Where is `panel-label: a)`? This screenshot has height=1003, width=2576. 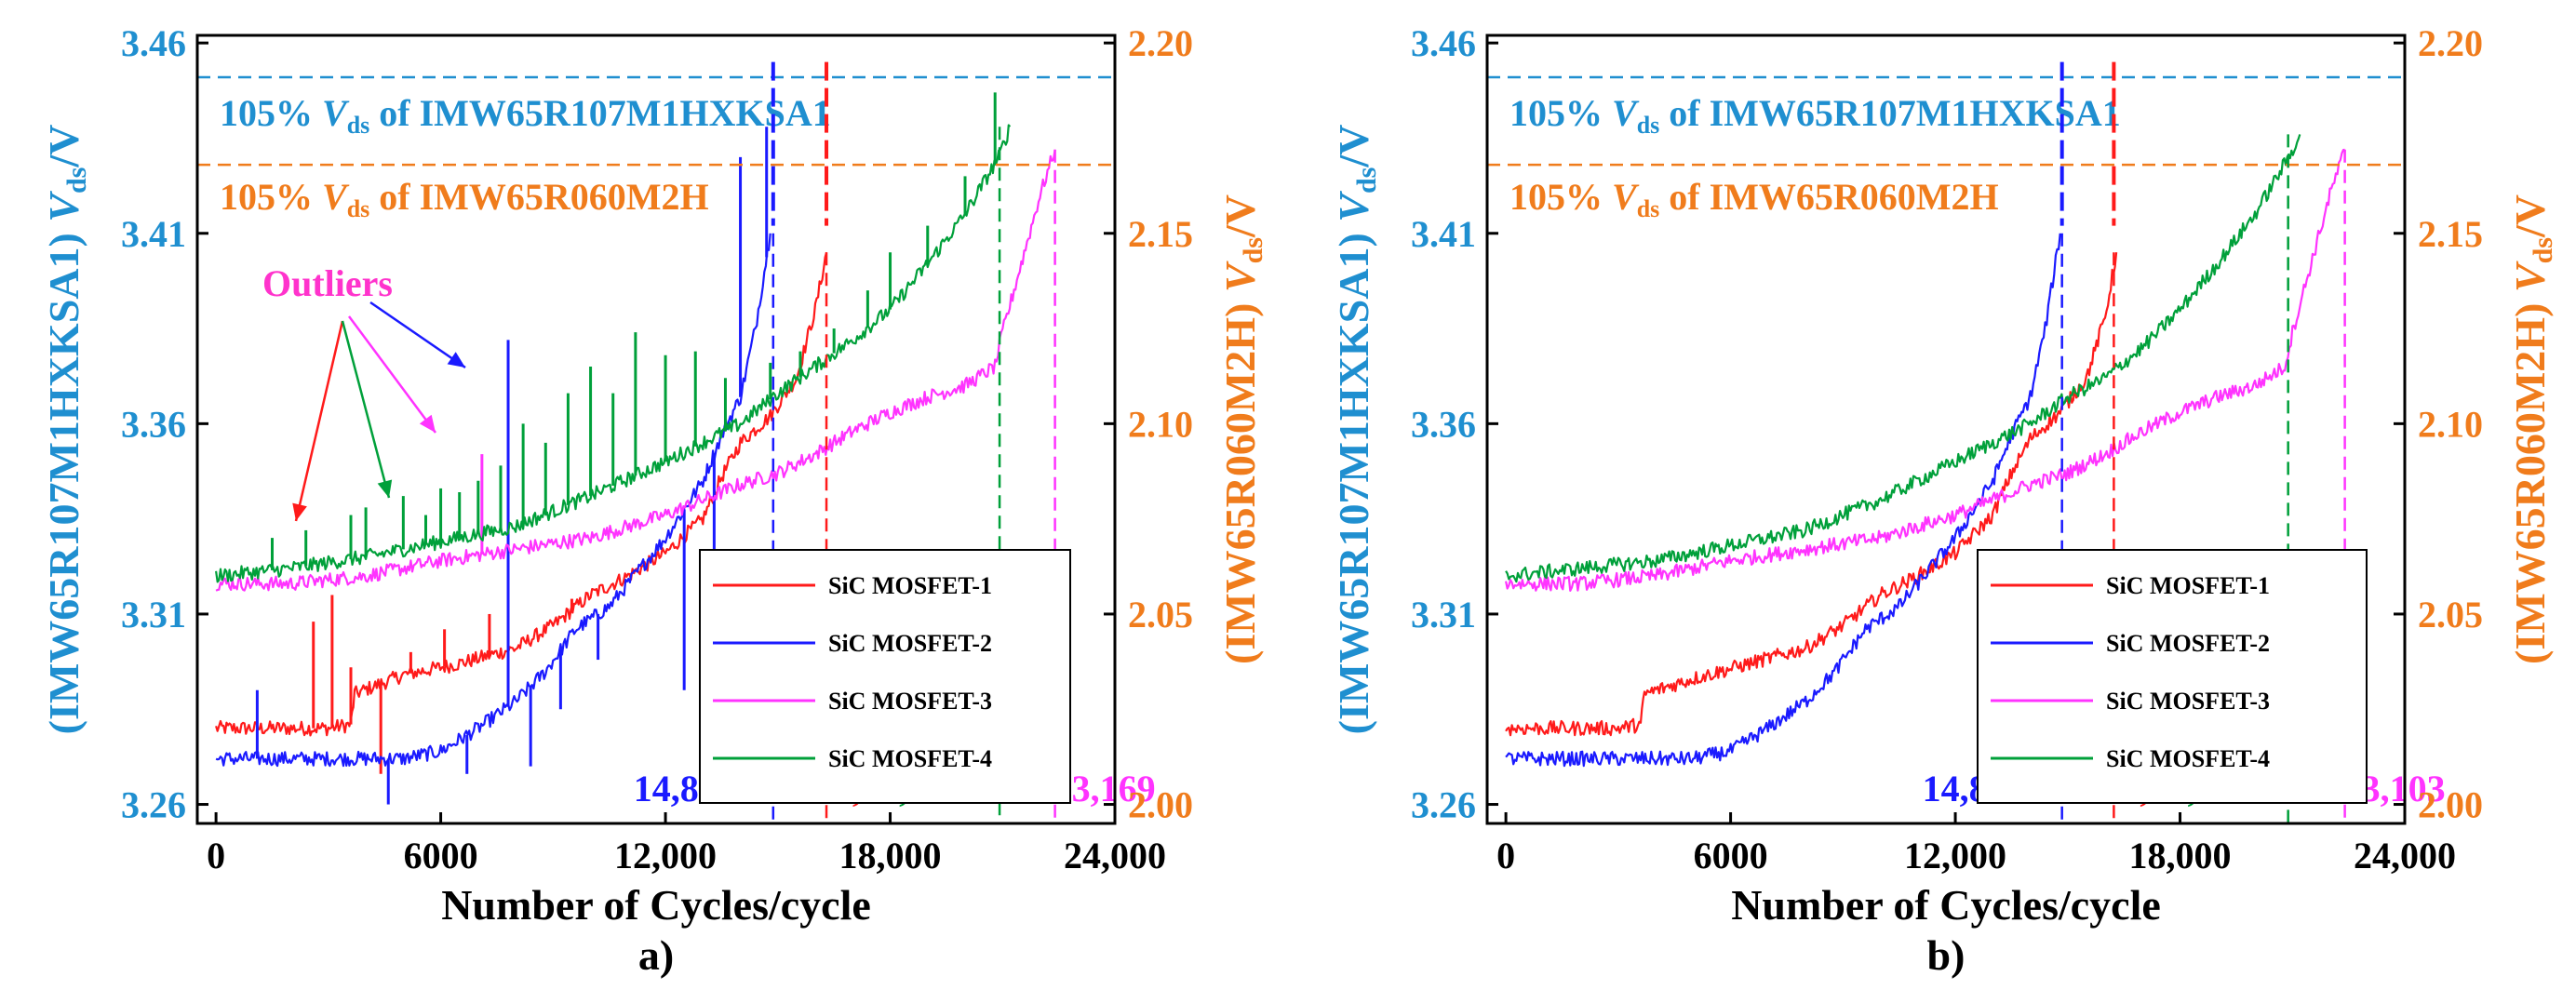 panel-label: a) is located at coordinates (656, 955).